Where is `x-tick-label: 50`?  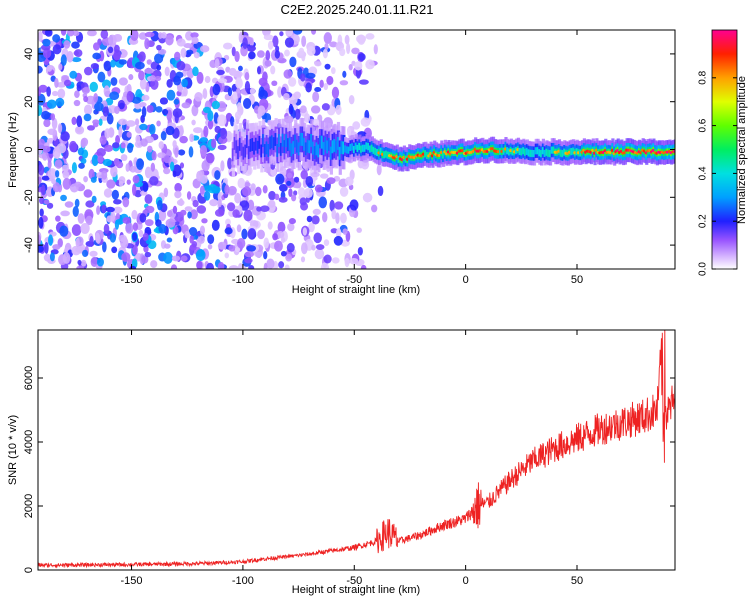
x-tick-label: 50 is located at coordinates (577, 280).